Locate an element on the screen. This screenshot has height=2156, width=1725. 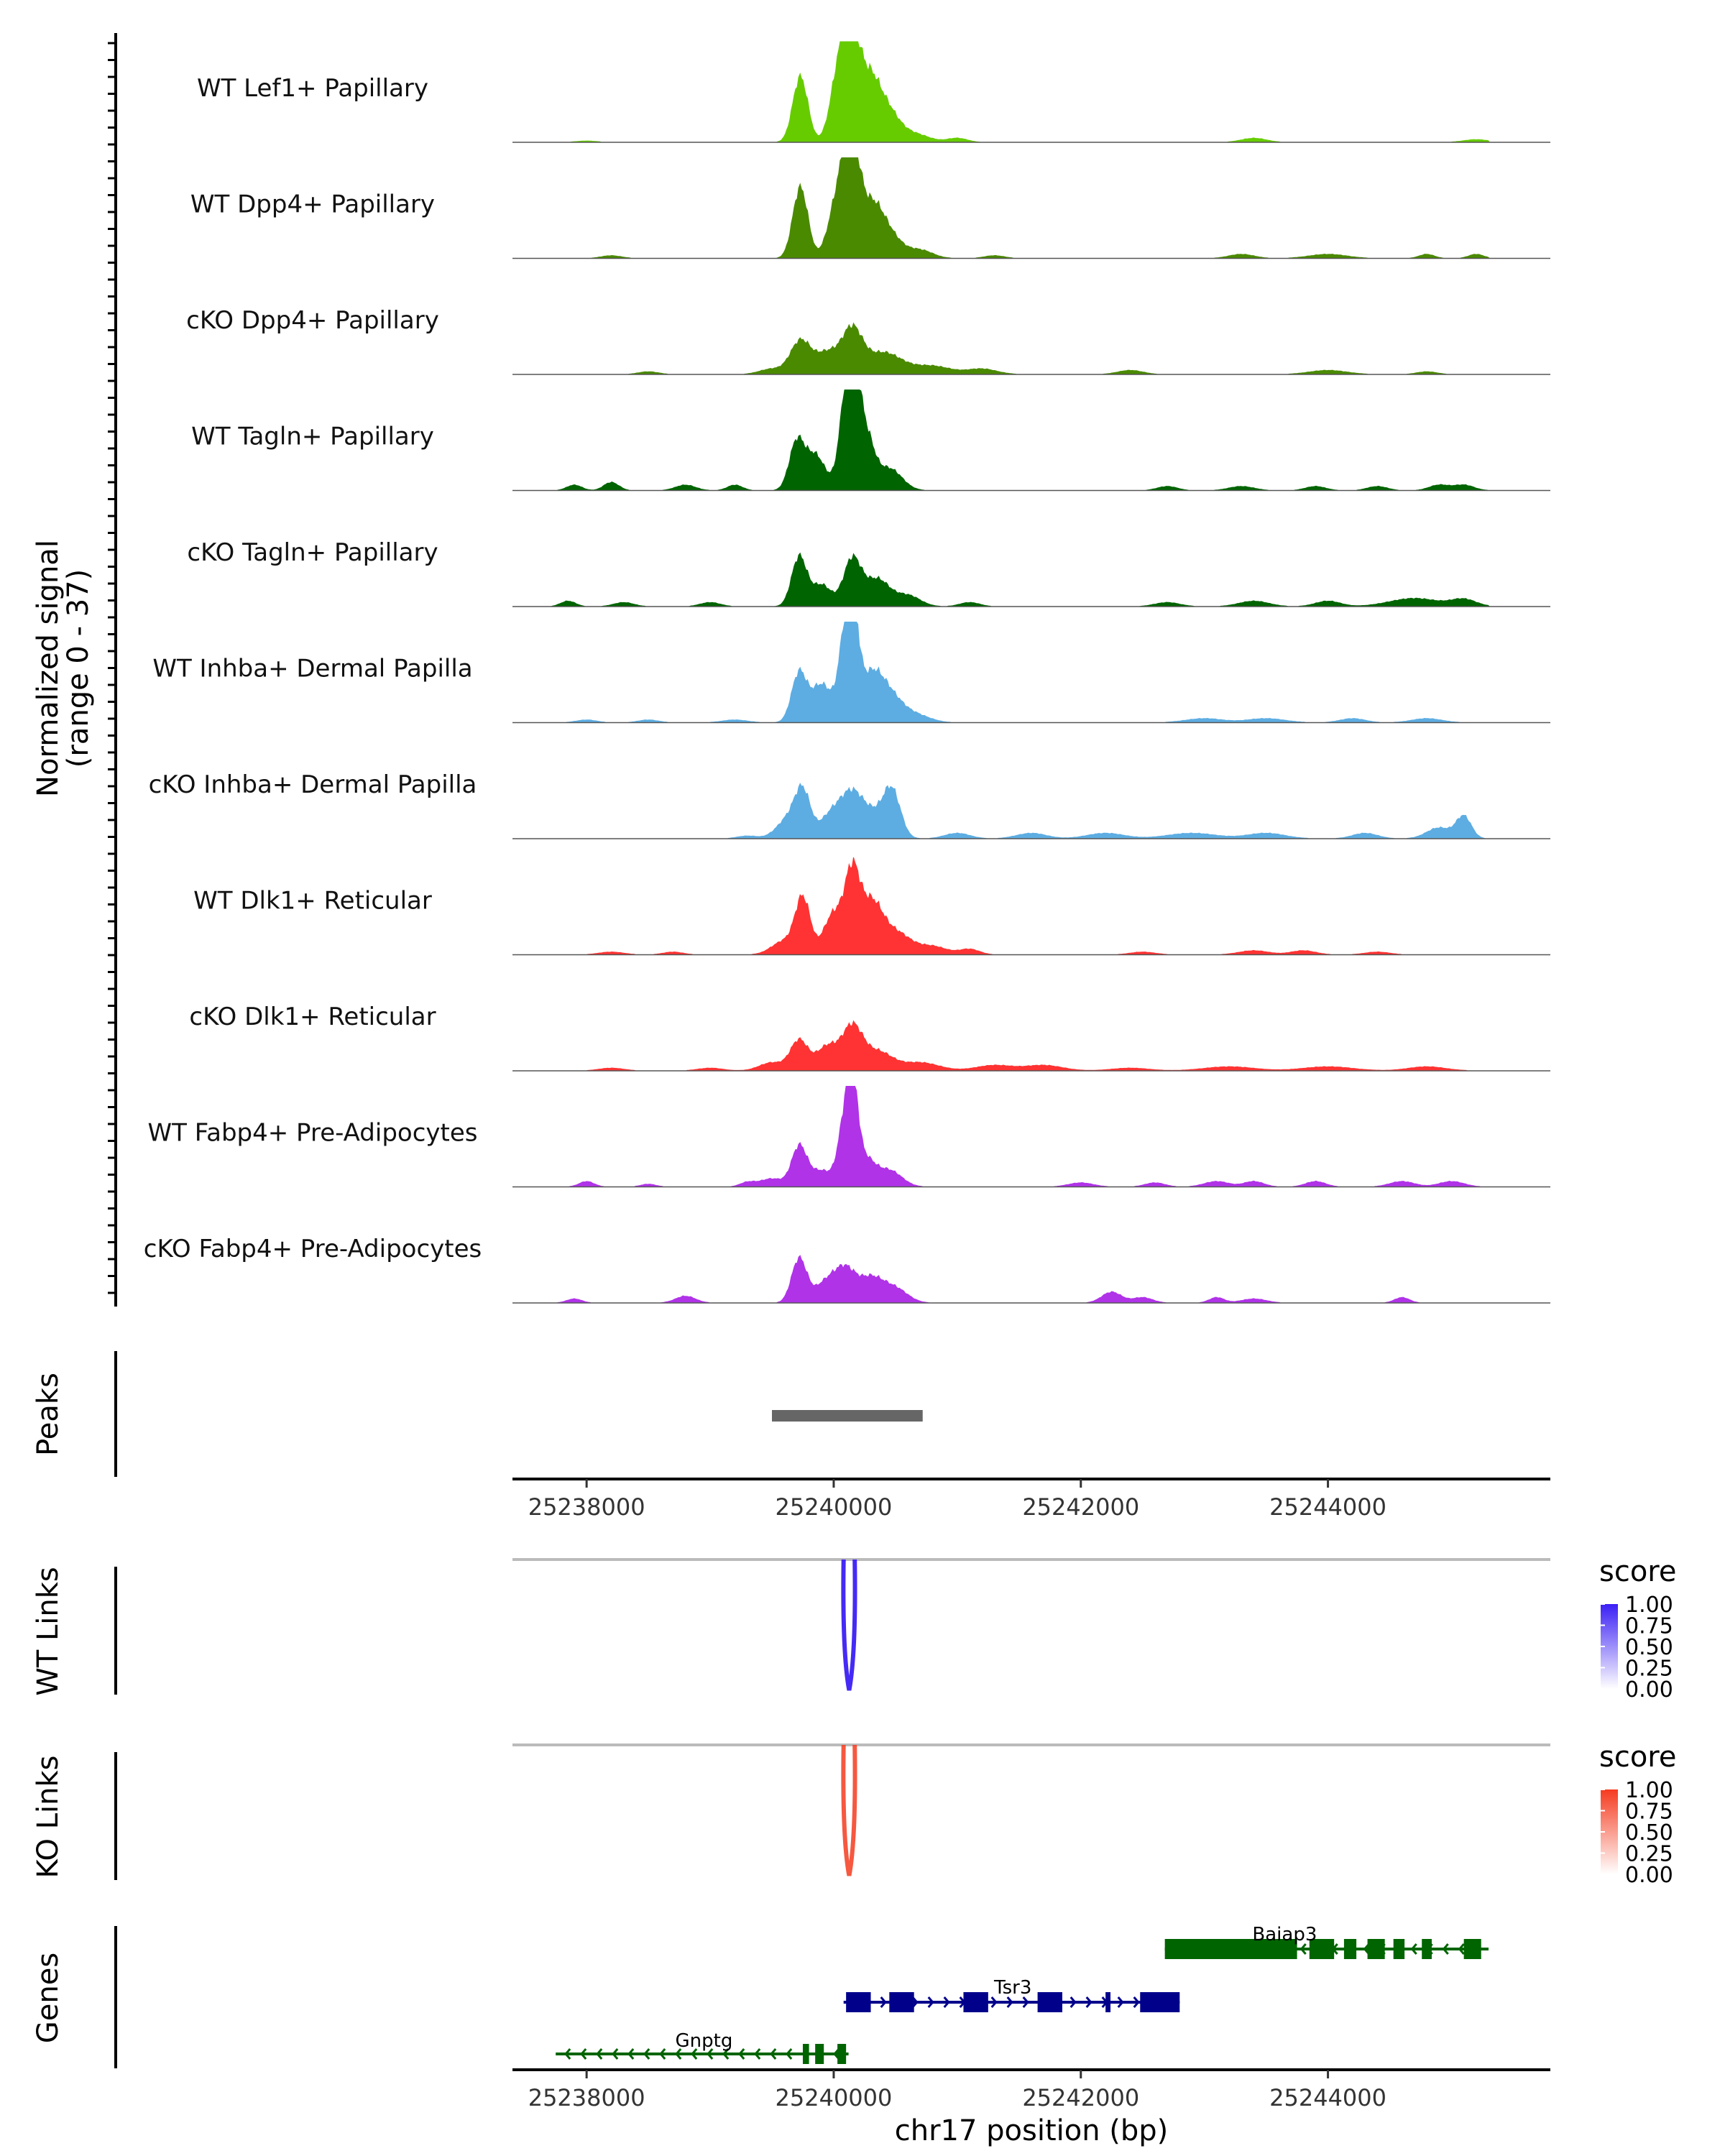
peaks-panel: Peaks 25238000 25240000 25242000 25244000 is located at coordinates (791, 1436).